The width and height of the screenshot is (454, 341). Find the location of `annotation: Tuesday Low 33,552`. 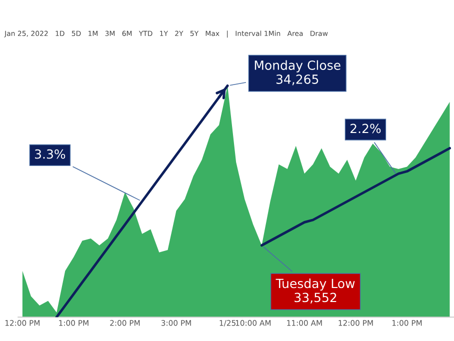

annotation: Tuesday Low 33,552 is located at coordinates (315, 291).